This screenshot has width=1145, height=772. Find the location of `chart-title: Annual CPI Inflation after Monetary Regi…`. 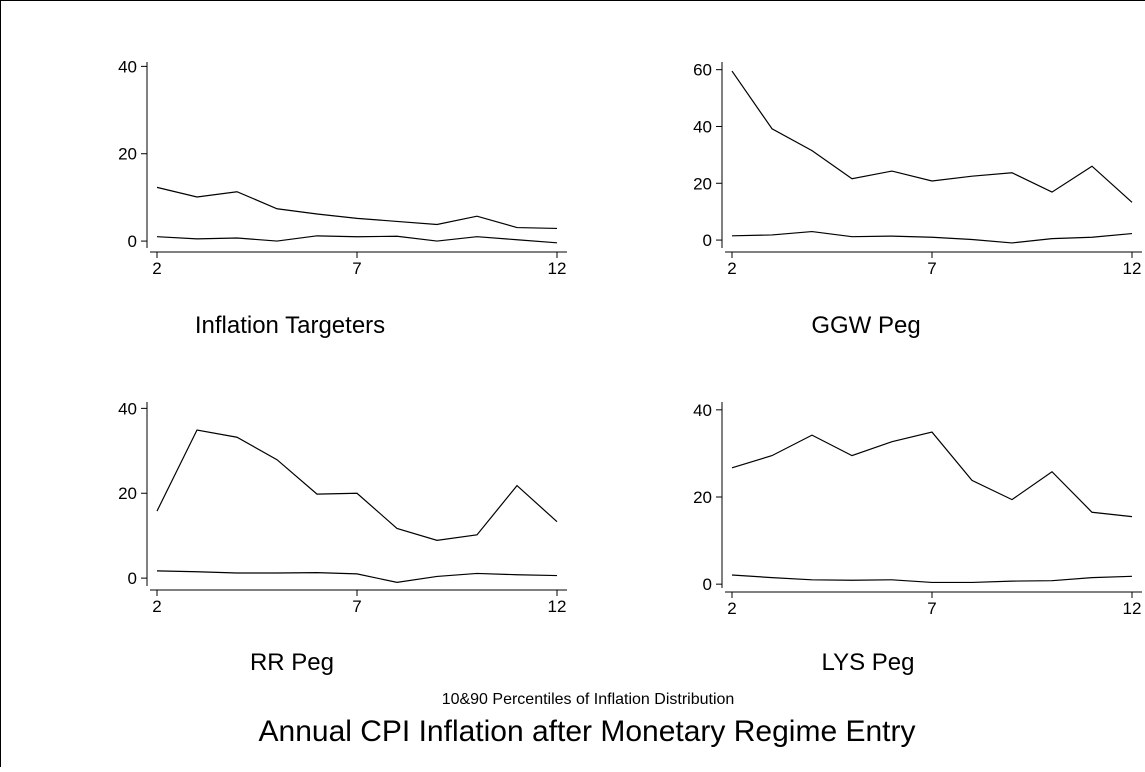

chart-title: Annual CPI Inflation after Monetary Regi… is located at coordinates (587, 731).